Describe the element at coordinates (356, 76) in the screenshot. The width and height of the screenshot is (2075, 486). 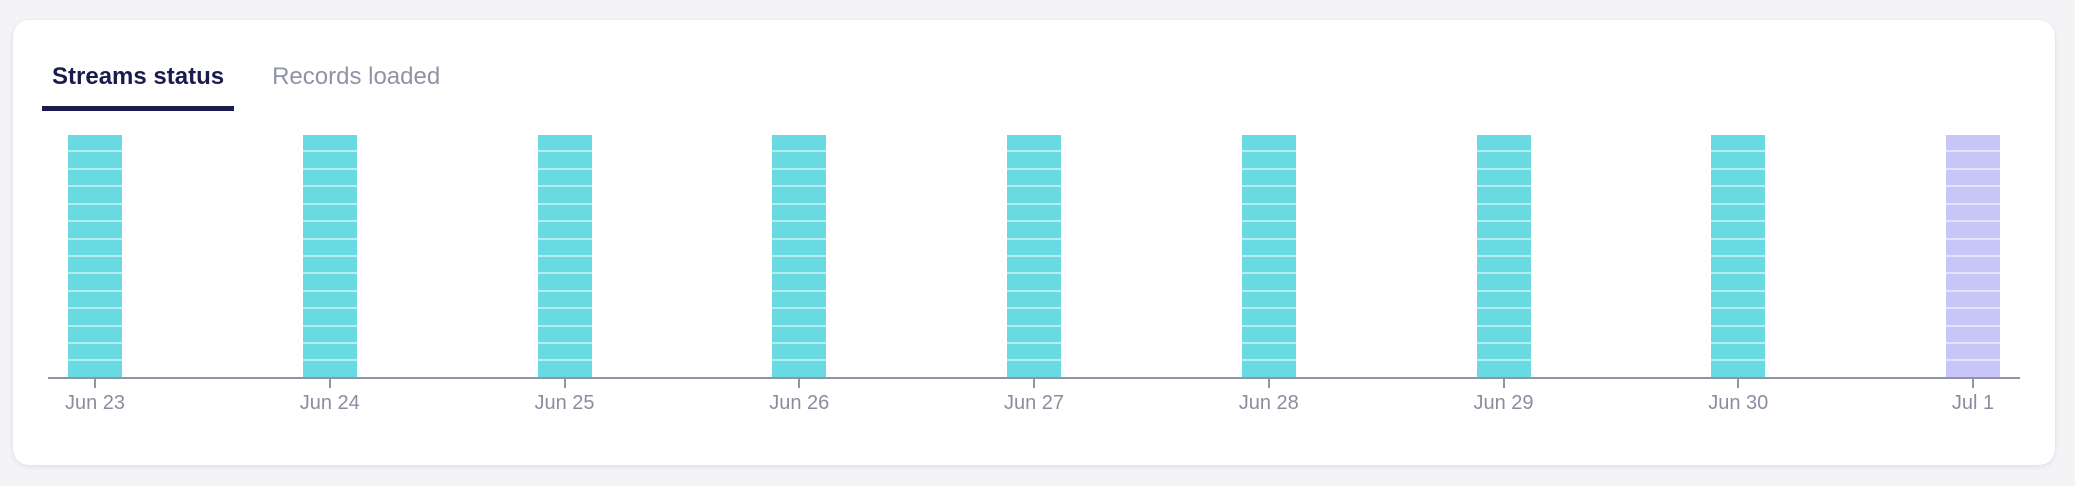
I see `tab-records-loaded: Records loaded` at that location.